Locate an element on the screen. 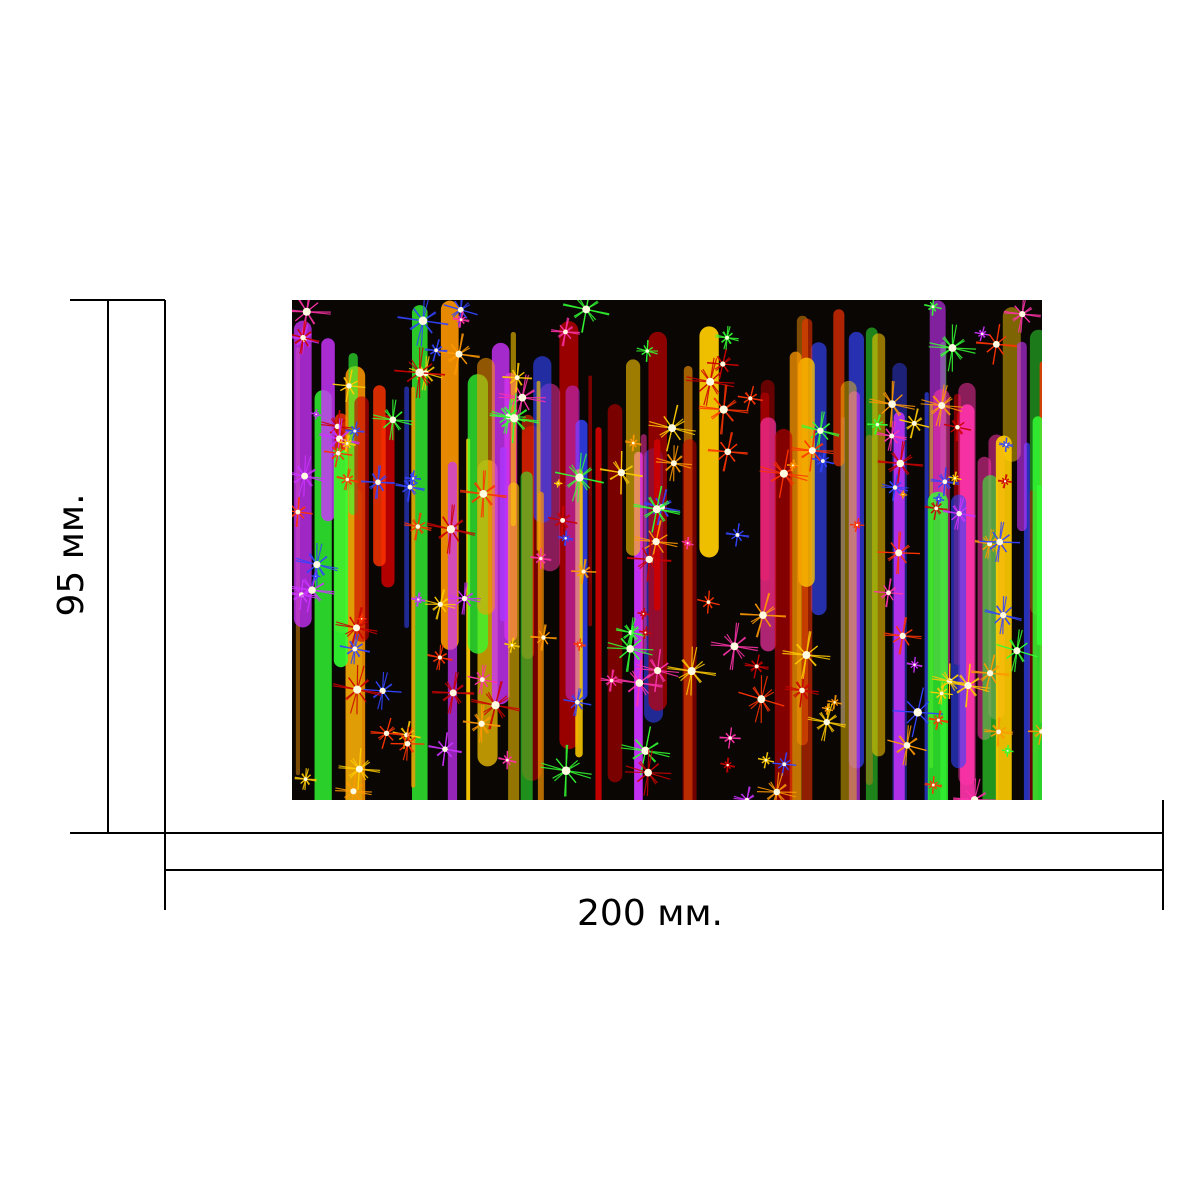 This screenshot has height=1200, width=1200. width-dimension: 200 мм. is located at coordinates (664, 867).